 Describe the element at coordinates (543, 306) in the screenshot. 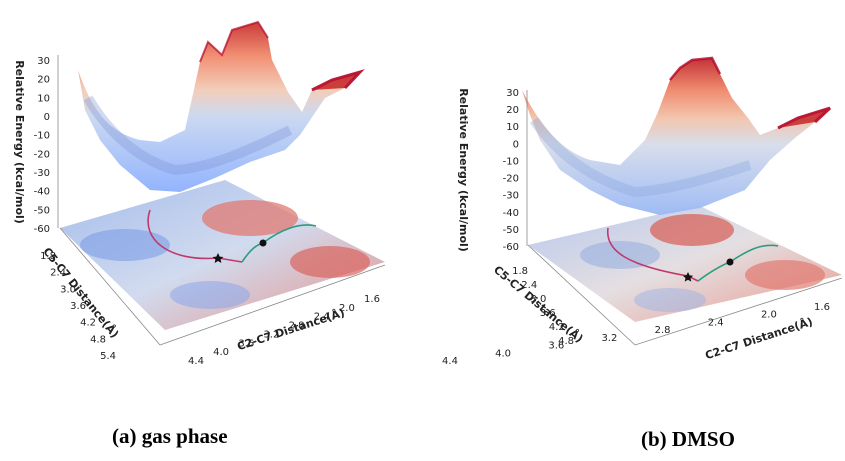

I see `y-tick-labels: 1.8 2.4 3.0 3.6 4.2 4.8` at that location.